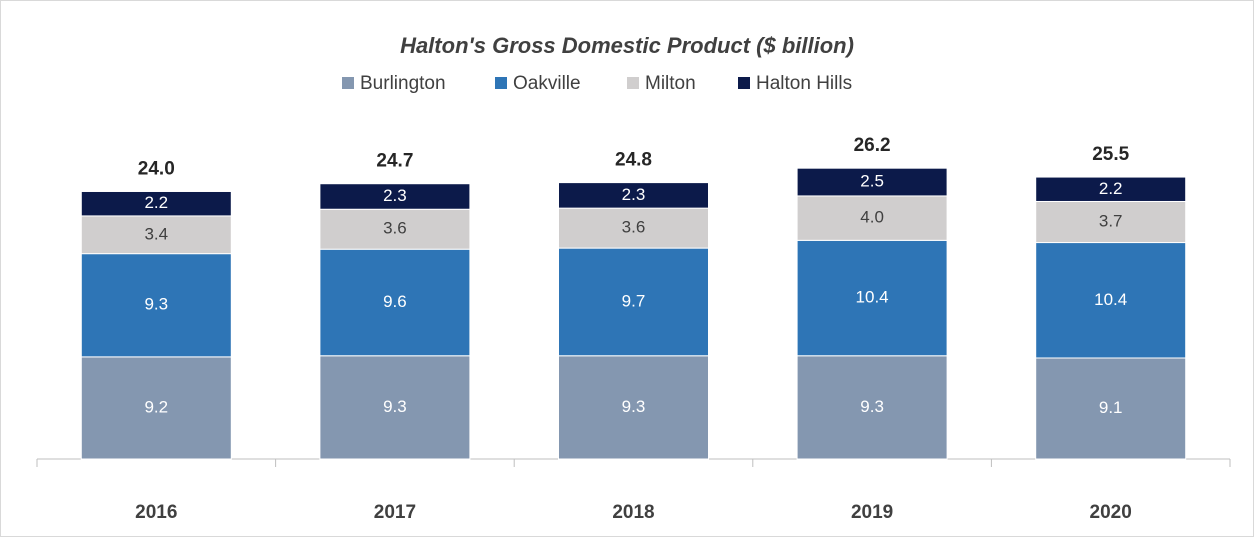  I want to click on x-tick-label: 2018, so click(633, 512).